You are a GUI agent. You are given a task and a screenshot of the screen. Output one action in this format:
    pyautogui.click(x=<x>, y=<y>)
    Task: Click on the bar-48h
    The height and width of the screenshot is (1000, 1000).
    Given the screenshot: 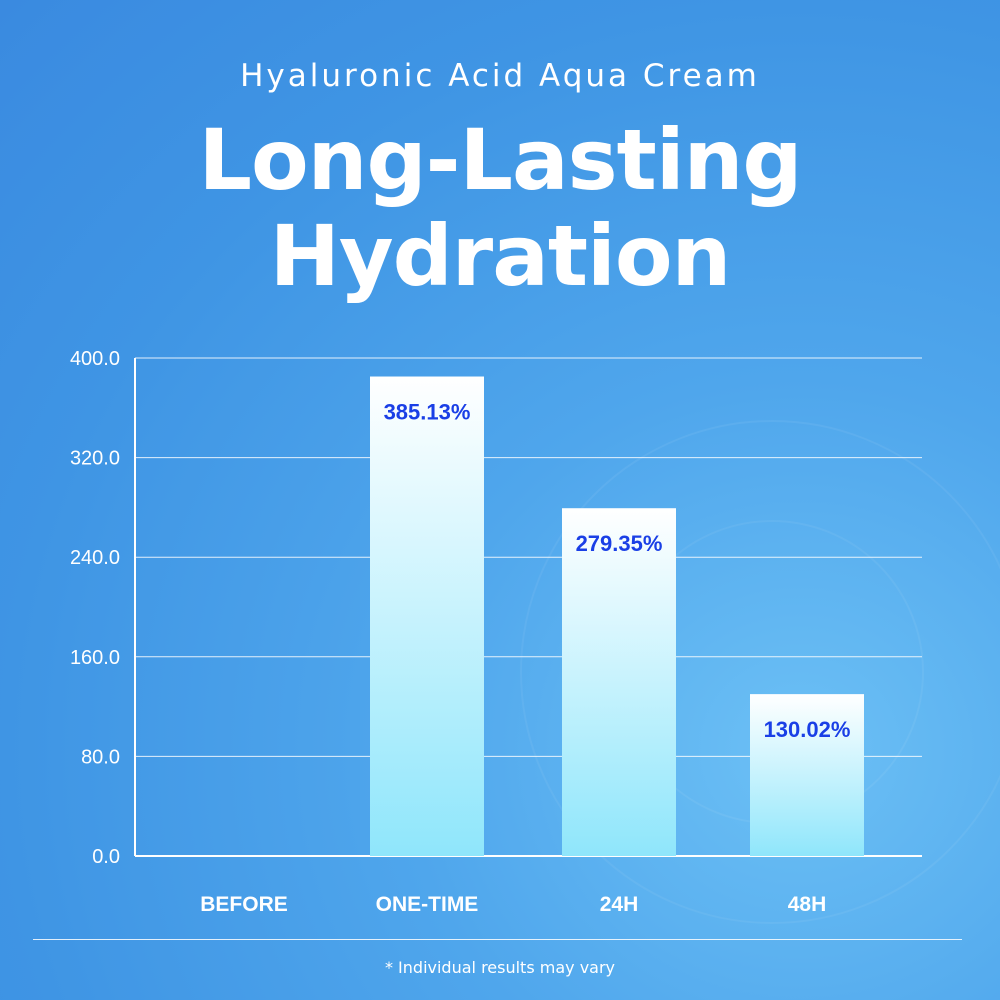 What is the action you would take?
    pyautogui.click(x=807, y=775)
    